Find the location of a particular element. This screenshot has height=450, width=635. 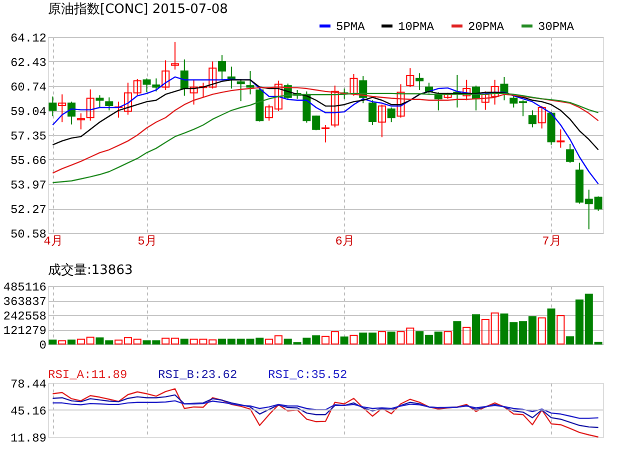

y-tick-label: 0 is located at coordinates (42, 345).